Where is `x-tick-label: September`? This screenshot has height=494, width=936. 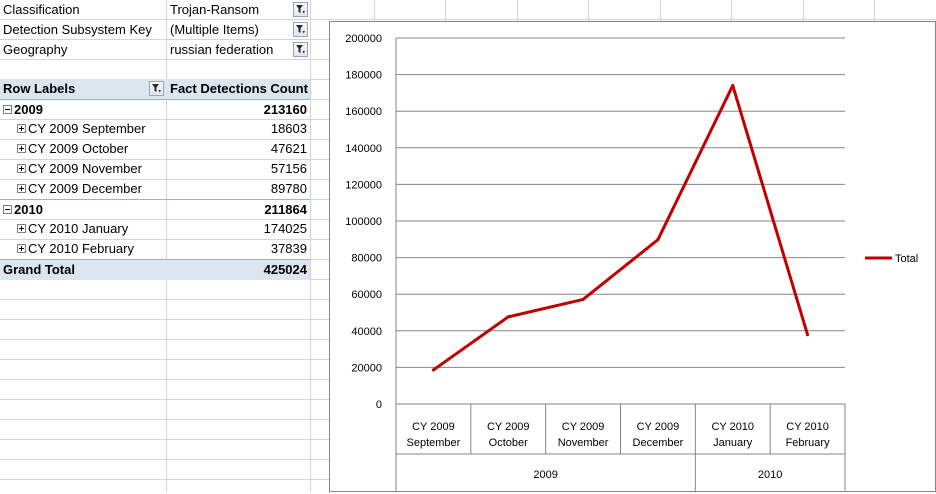 x-tick-label: September is located at coordinates (434, 443).